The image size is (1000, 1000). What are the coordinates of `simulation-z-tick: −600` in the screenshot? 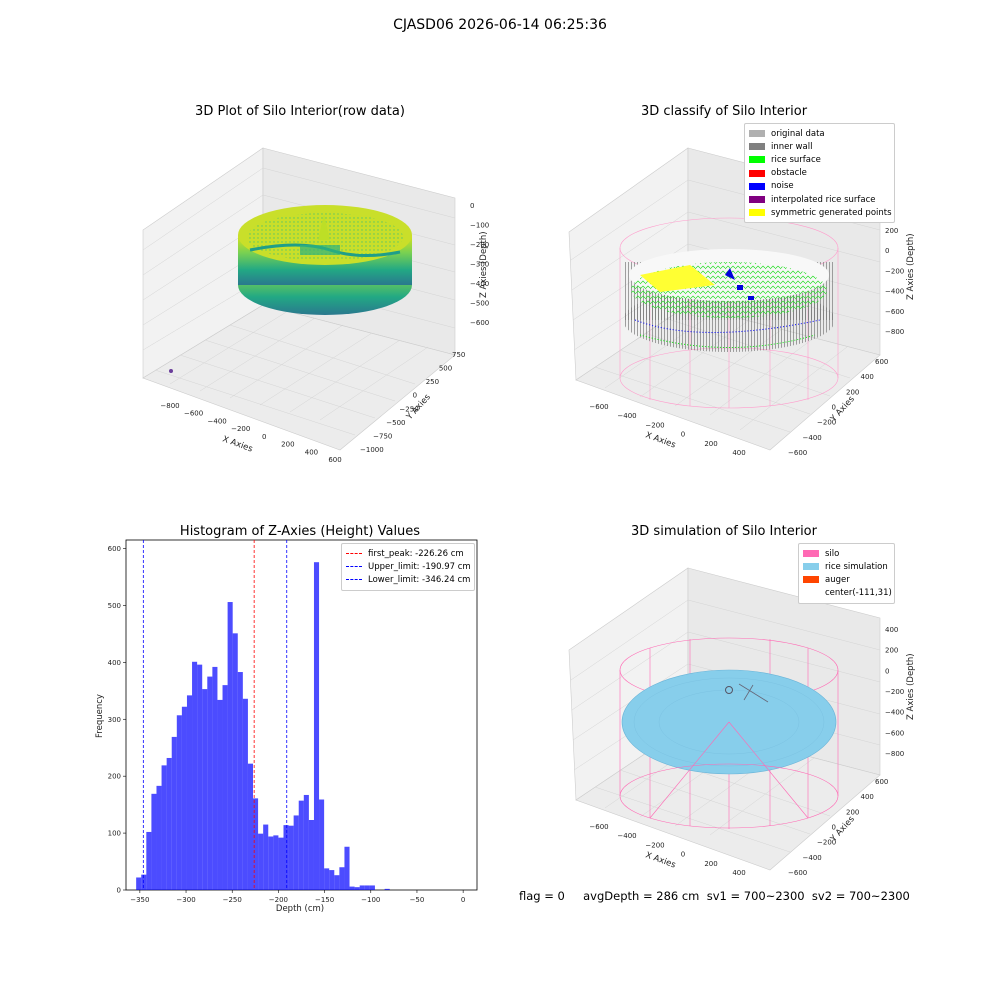 It's located at (894, 733).